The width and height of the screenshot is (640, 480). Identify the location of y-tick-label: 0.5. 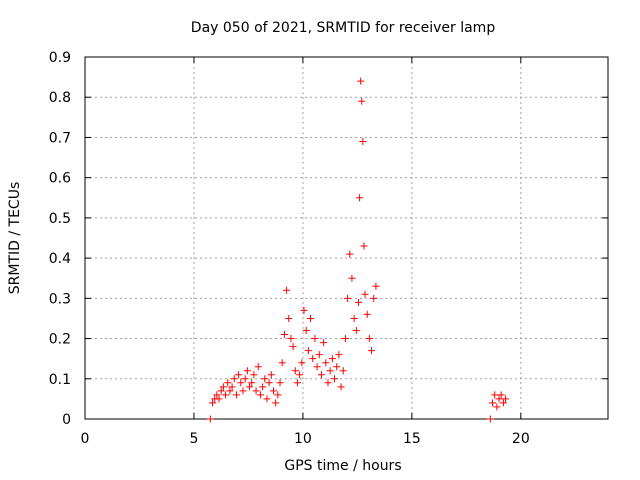
(60, 219).